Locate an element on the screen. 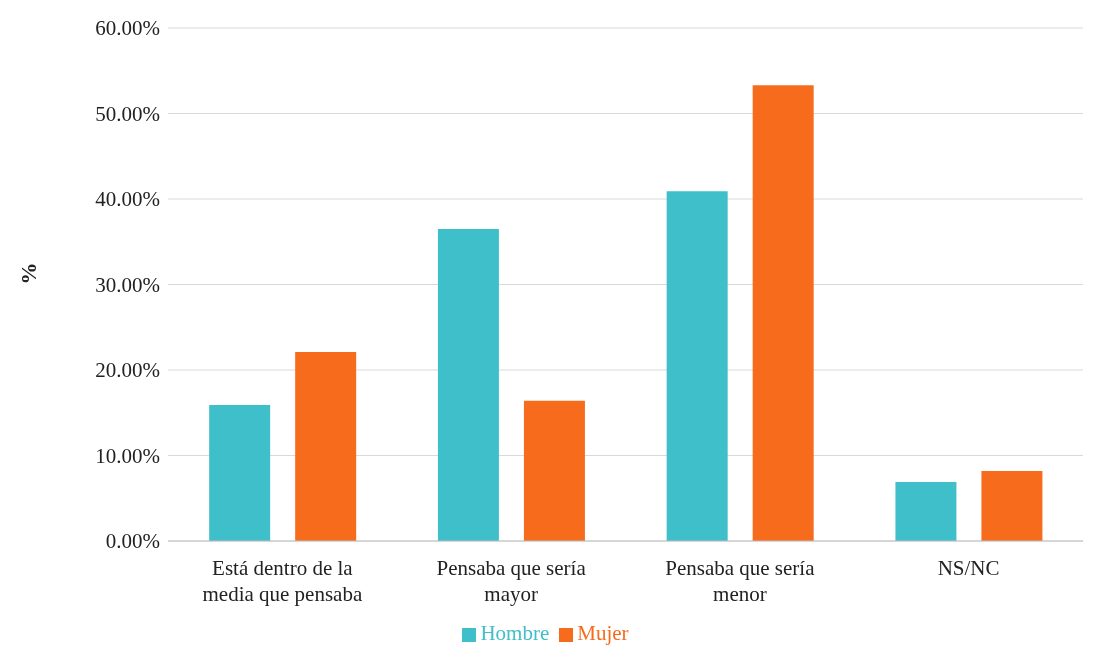 This screenshot has width=1111, height=664. y-tick-label: 40.00% is located at coordinates (127, 199).